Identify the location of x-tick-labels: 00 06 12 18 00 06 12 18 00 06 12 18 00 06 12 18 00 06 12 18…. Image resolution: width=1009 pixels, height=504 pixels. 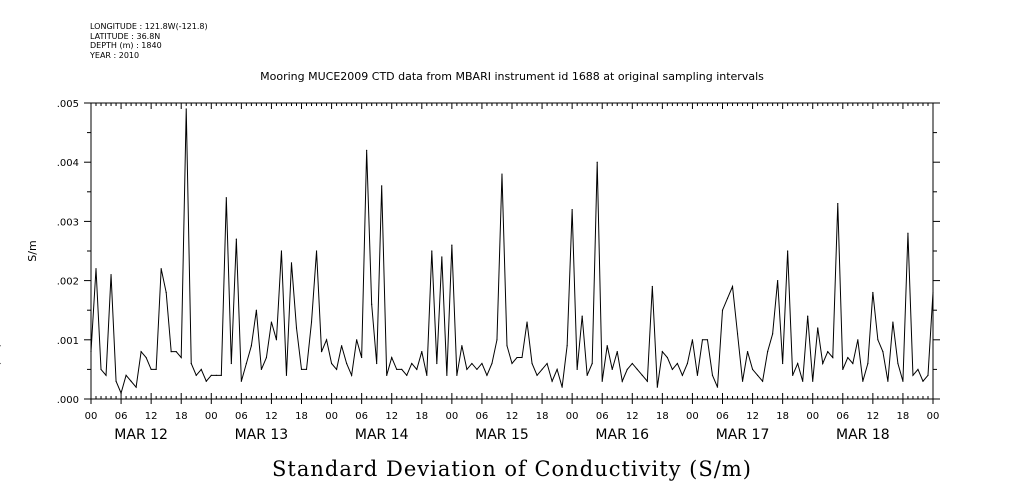
(512, 416).